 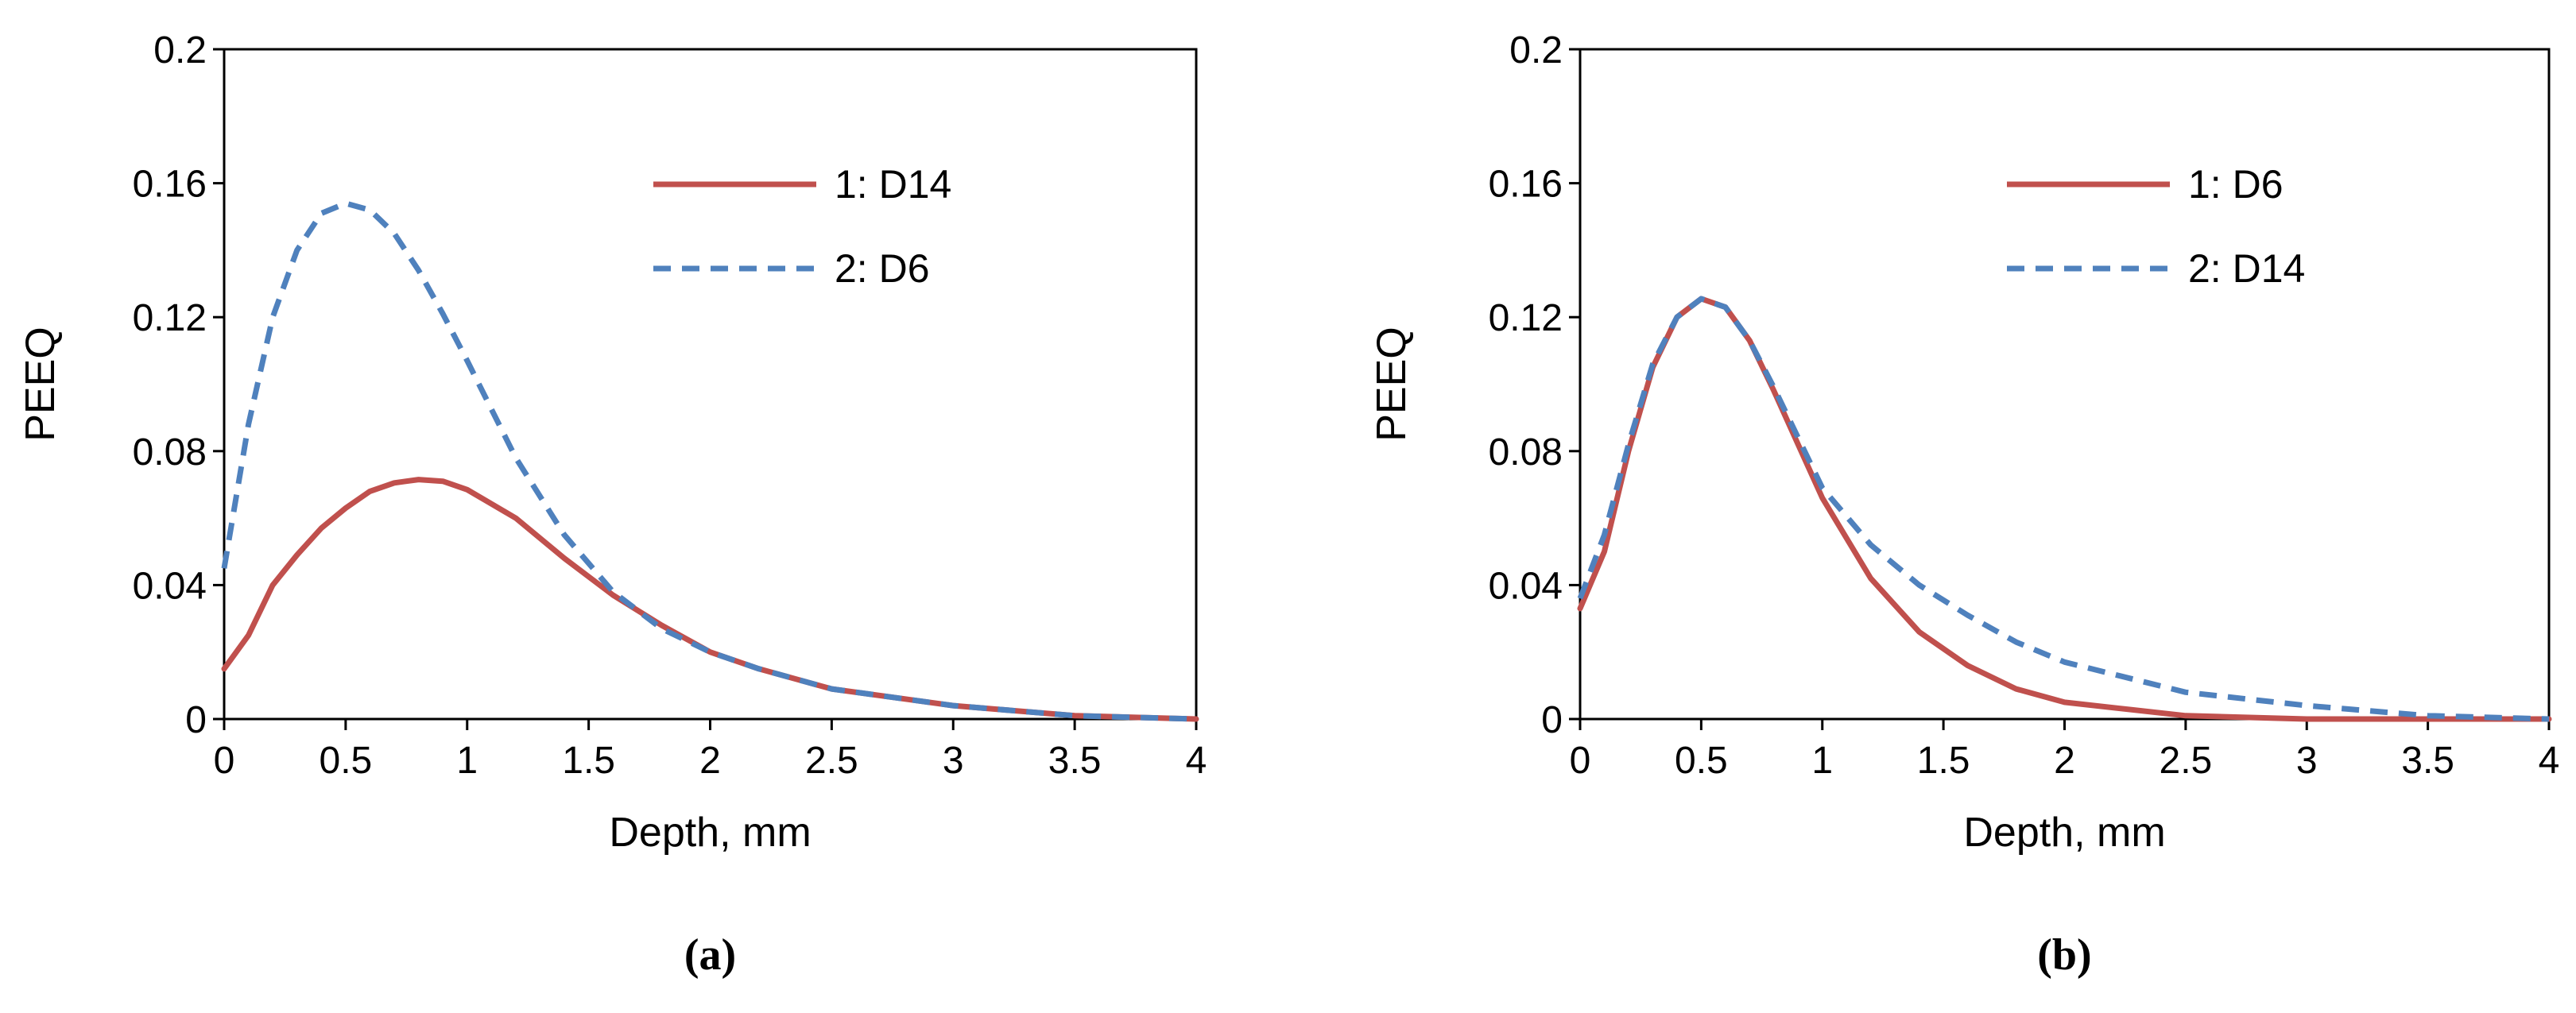 What do you see at coordinates (893, 184) in the screenshot?
I see `legend-label-1: 1: D14` at bounding box center [893, 184].